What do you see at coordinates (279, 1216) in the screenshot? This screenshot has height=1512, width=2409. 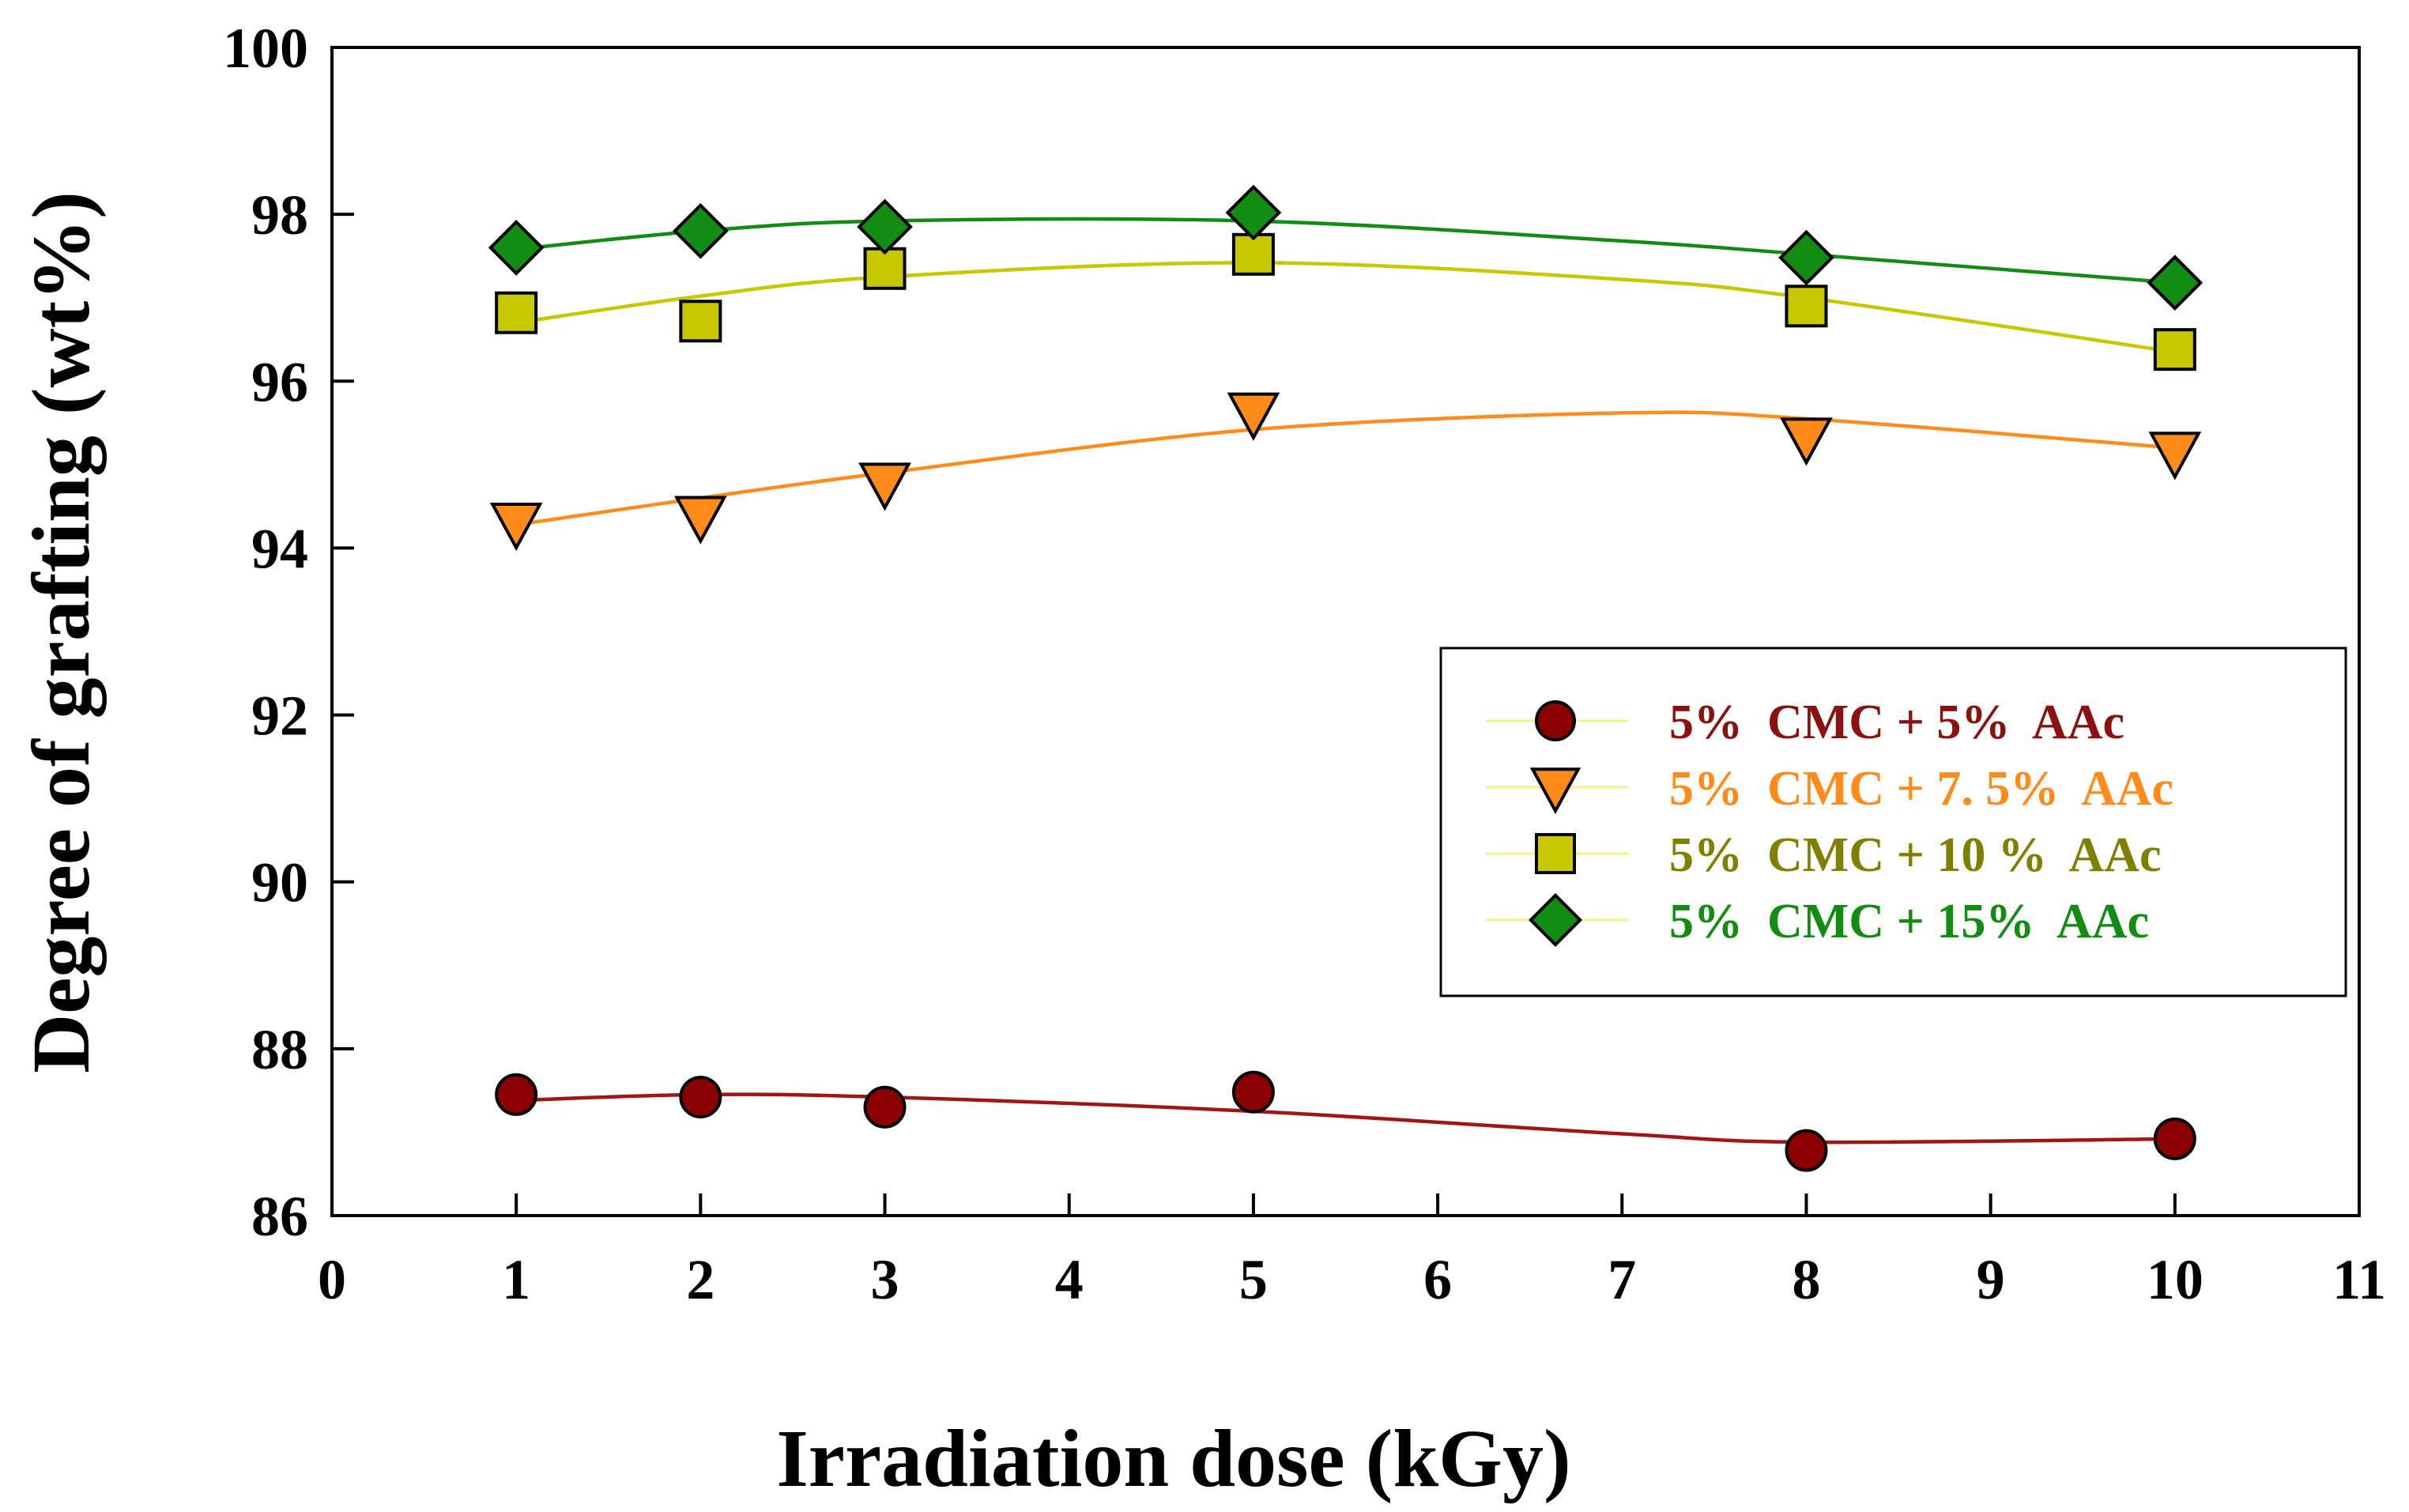 I see `y-tick-label: 86` at bounding box center [279, 1216].